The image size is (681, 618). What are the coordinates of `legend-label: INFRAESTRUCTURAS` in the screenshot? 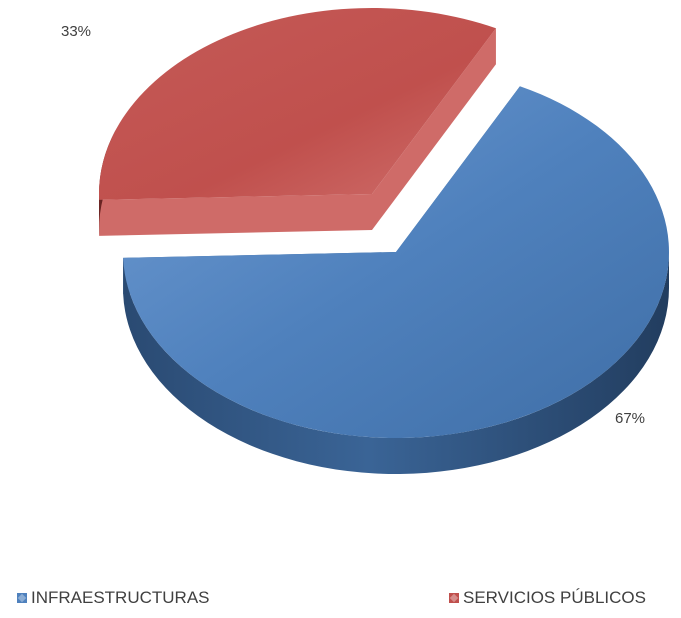 It's located at (120, 597).